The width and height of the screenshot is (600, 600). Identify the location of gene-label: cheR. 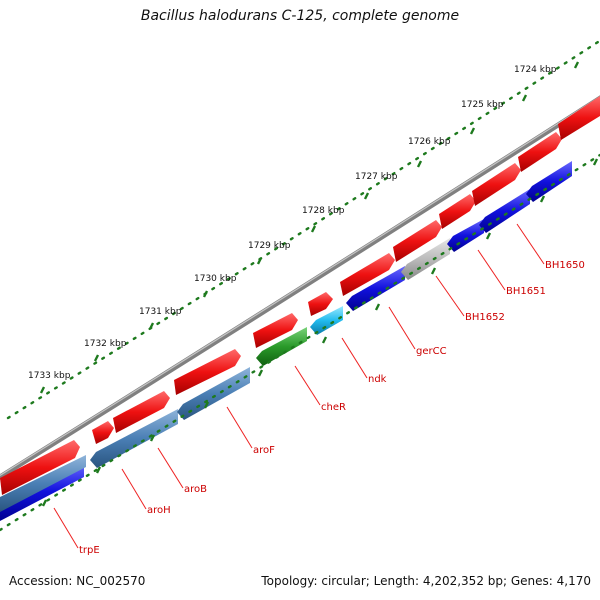
(333, 407).